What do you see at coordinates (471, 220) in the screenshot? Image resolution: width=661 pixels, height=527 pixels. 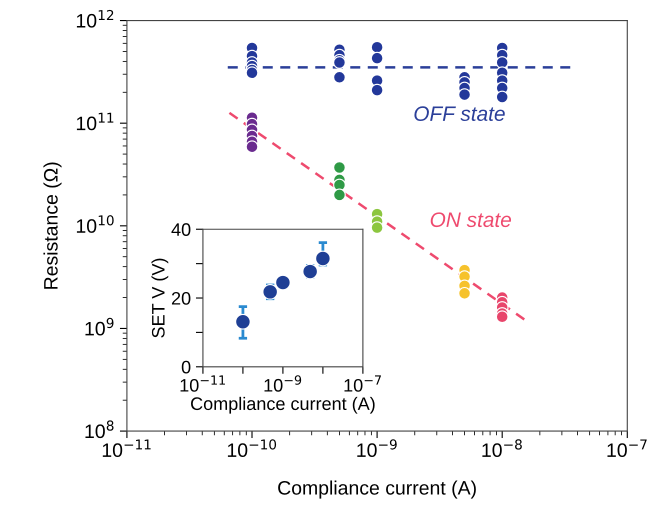 I see `series-label: ON state` at bounding box center [471, 220].